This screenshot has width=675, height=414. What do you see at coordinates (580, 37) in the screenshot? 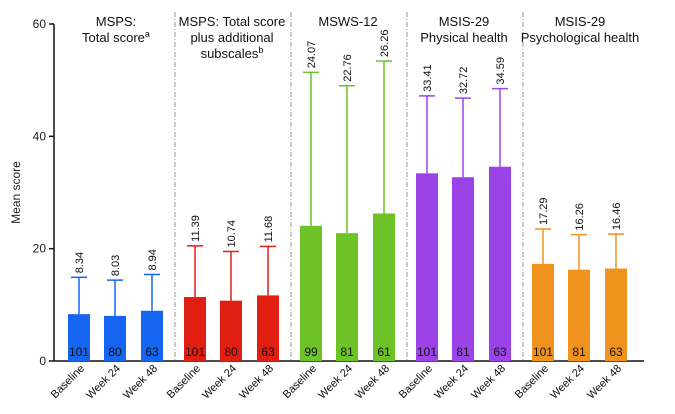
I see `panel-title-line: Psychological health` at bounding box center [580, 37].